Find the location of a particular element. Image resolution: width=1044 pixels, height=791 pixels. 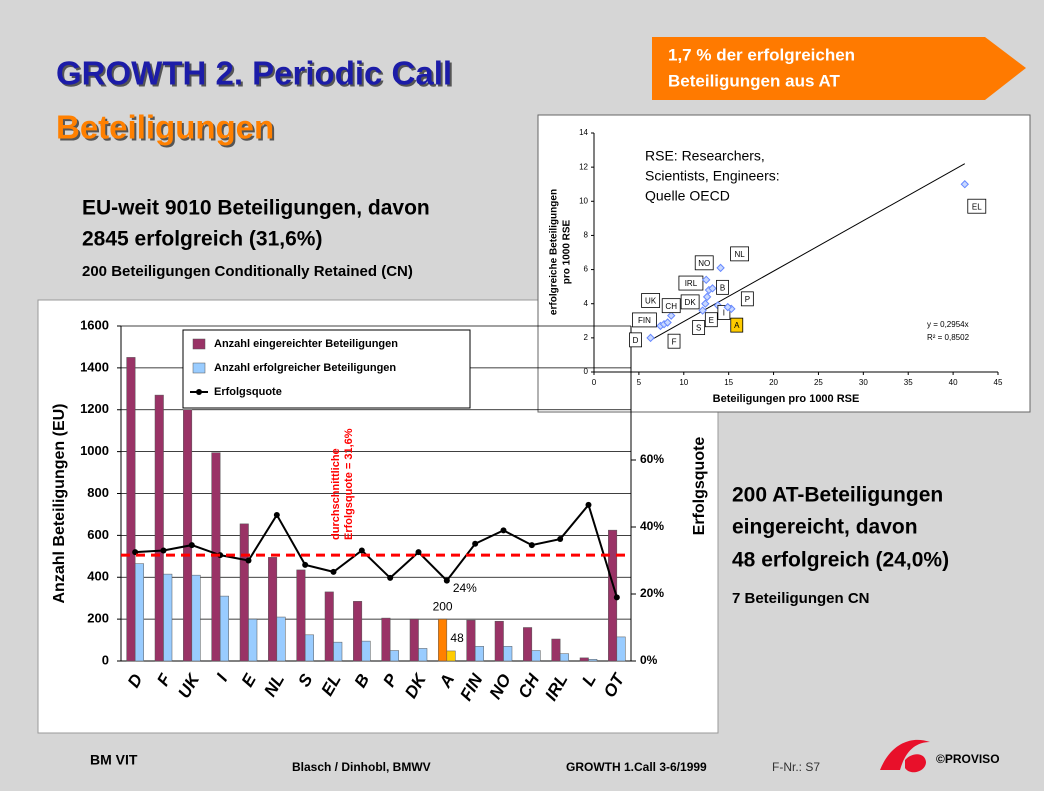

point-label: DK is located at coordinates (691, 302).